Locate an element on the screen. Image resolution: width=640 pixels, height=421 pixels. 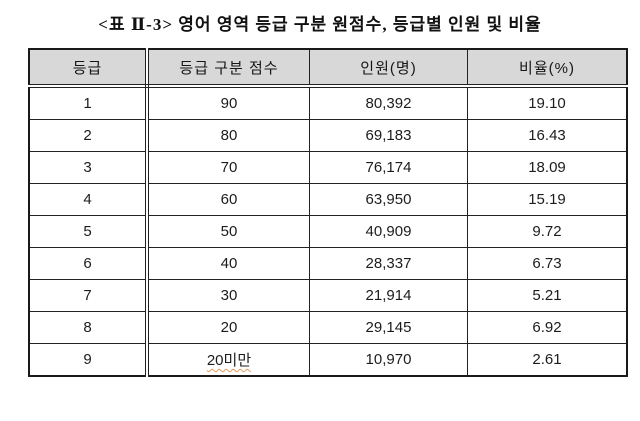
score-text: 60 is located at coordinates (229, 199).